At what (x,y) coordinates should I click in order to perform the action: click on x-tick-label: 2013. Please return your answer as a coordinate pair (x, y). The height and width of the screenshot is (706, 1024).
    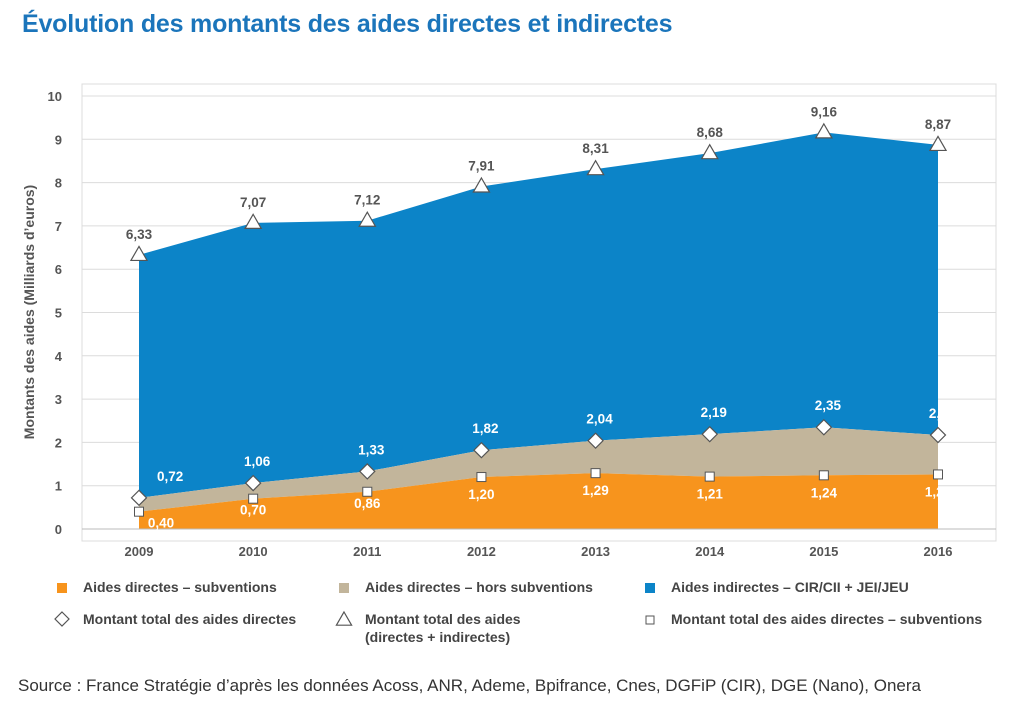
    Looking at the image, I should click on (595, 551).